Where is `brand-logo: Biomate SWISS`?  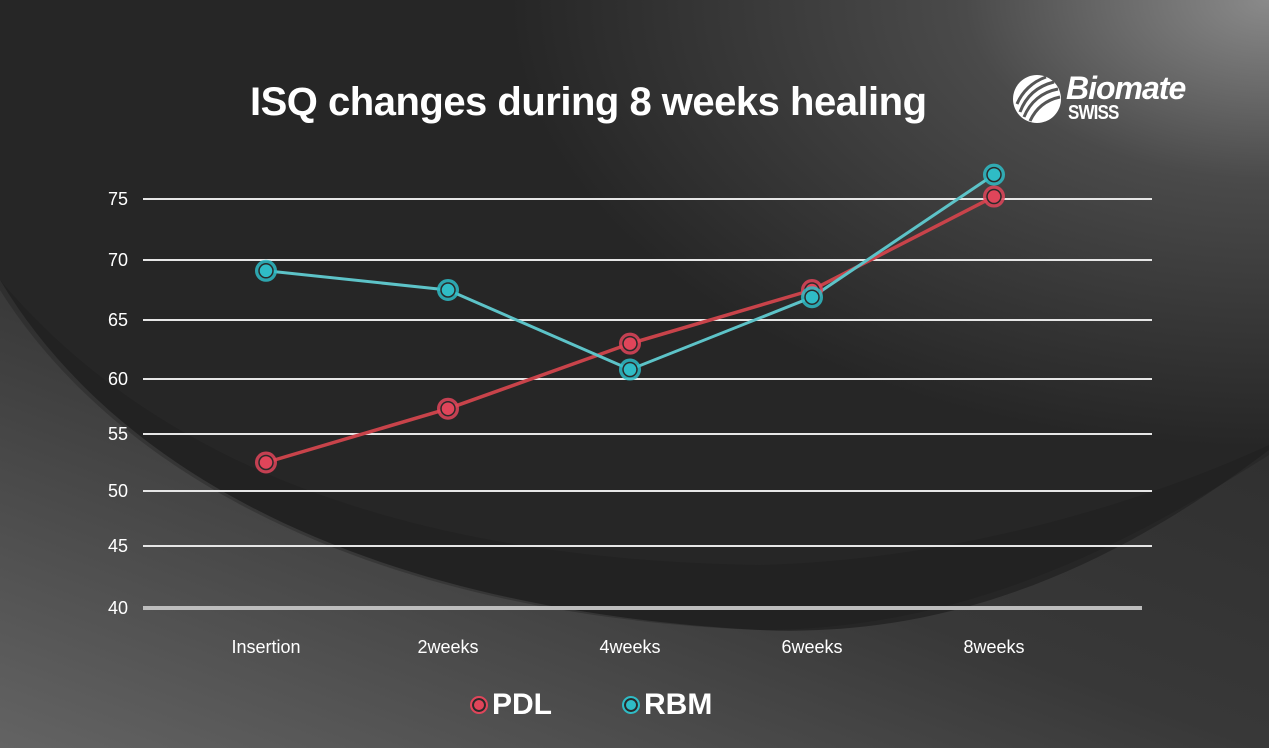
brand-logo: Biomate SWISS is located at coordinates (1112, 99).